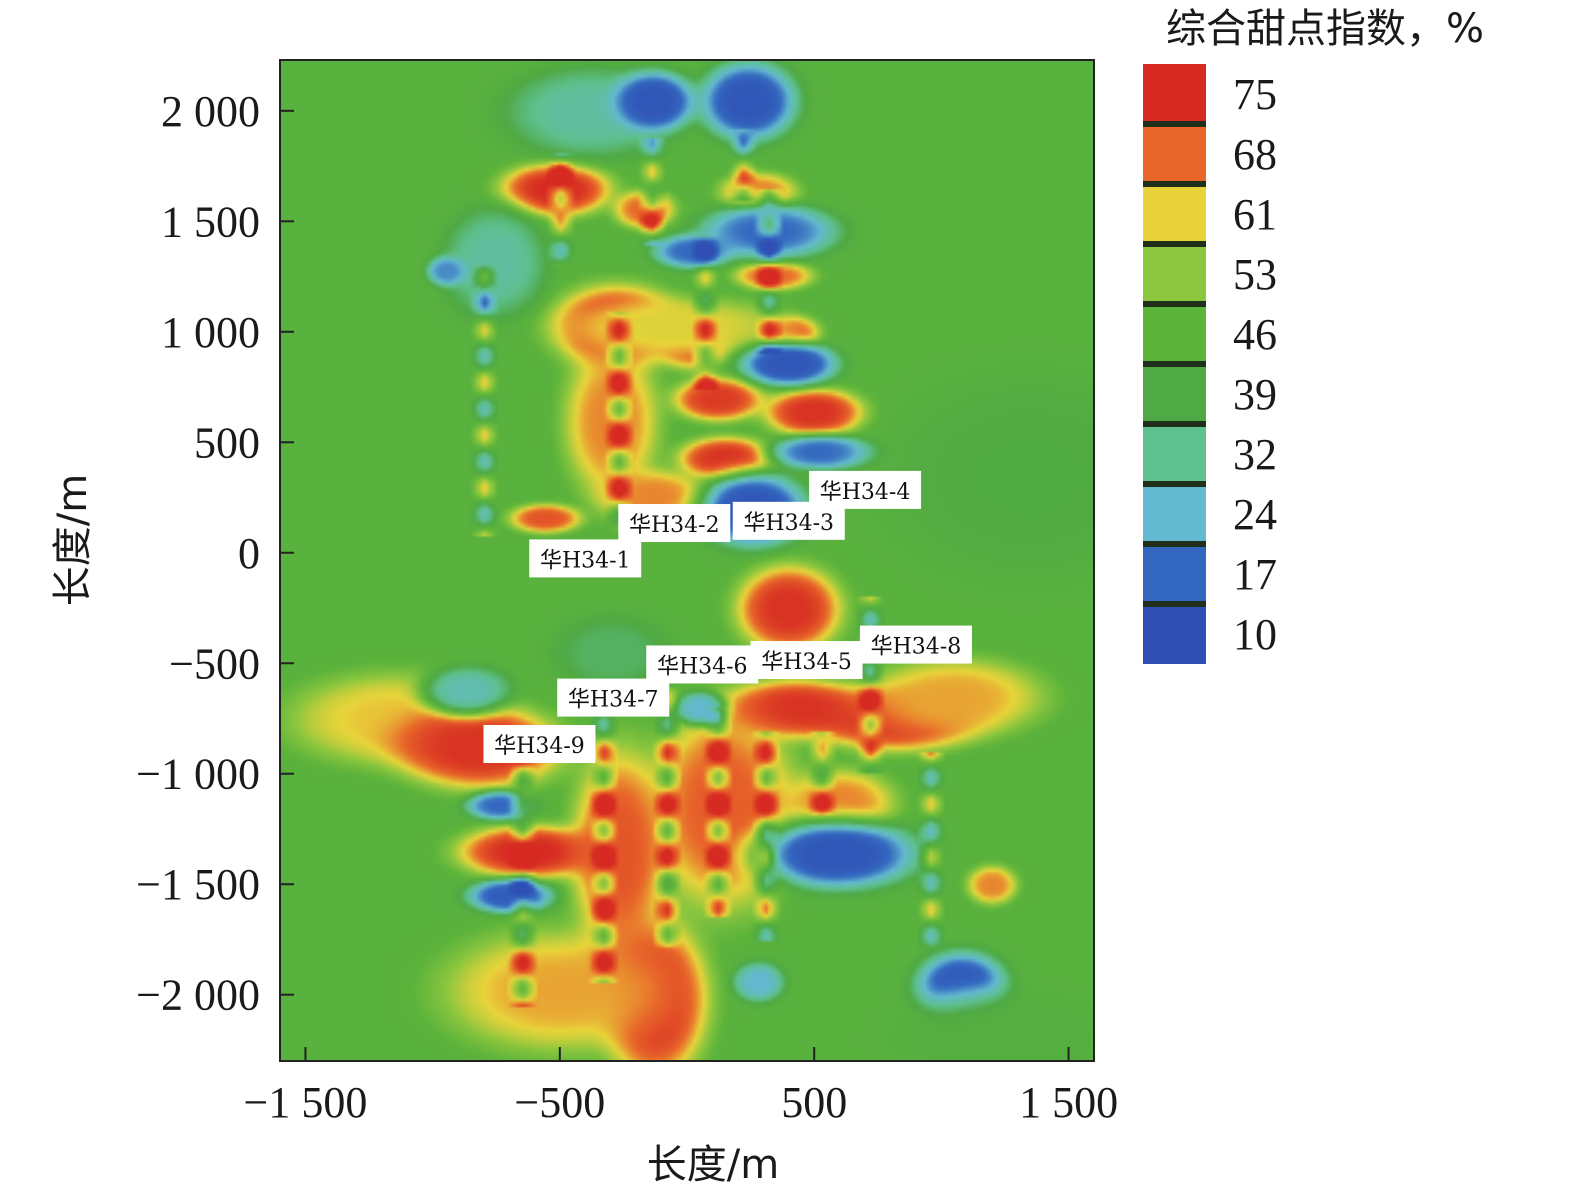  What do you see at coordinates (210, 221) in the screenshot?
I see `y-tick-label: 1 500` at bounding box center [210, 221].